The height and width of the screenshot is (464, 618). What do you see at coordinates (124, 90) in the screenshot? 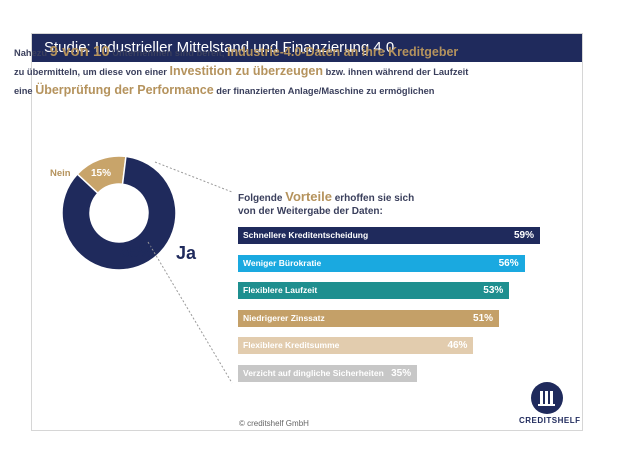
I see `intro-highlight-performance: Überprüfung der Performance` at bounding box center [124, 90].